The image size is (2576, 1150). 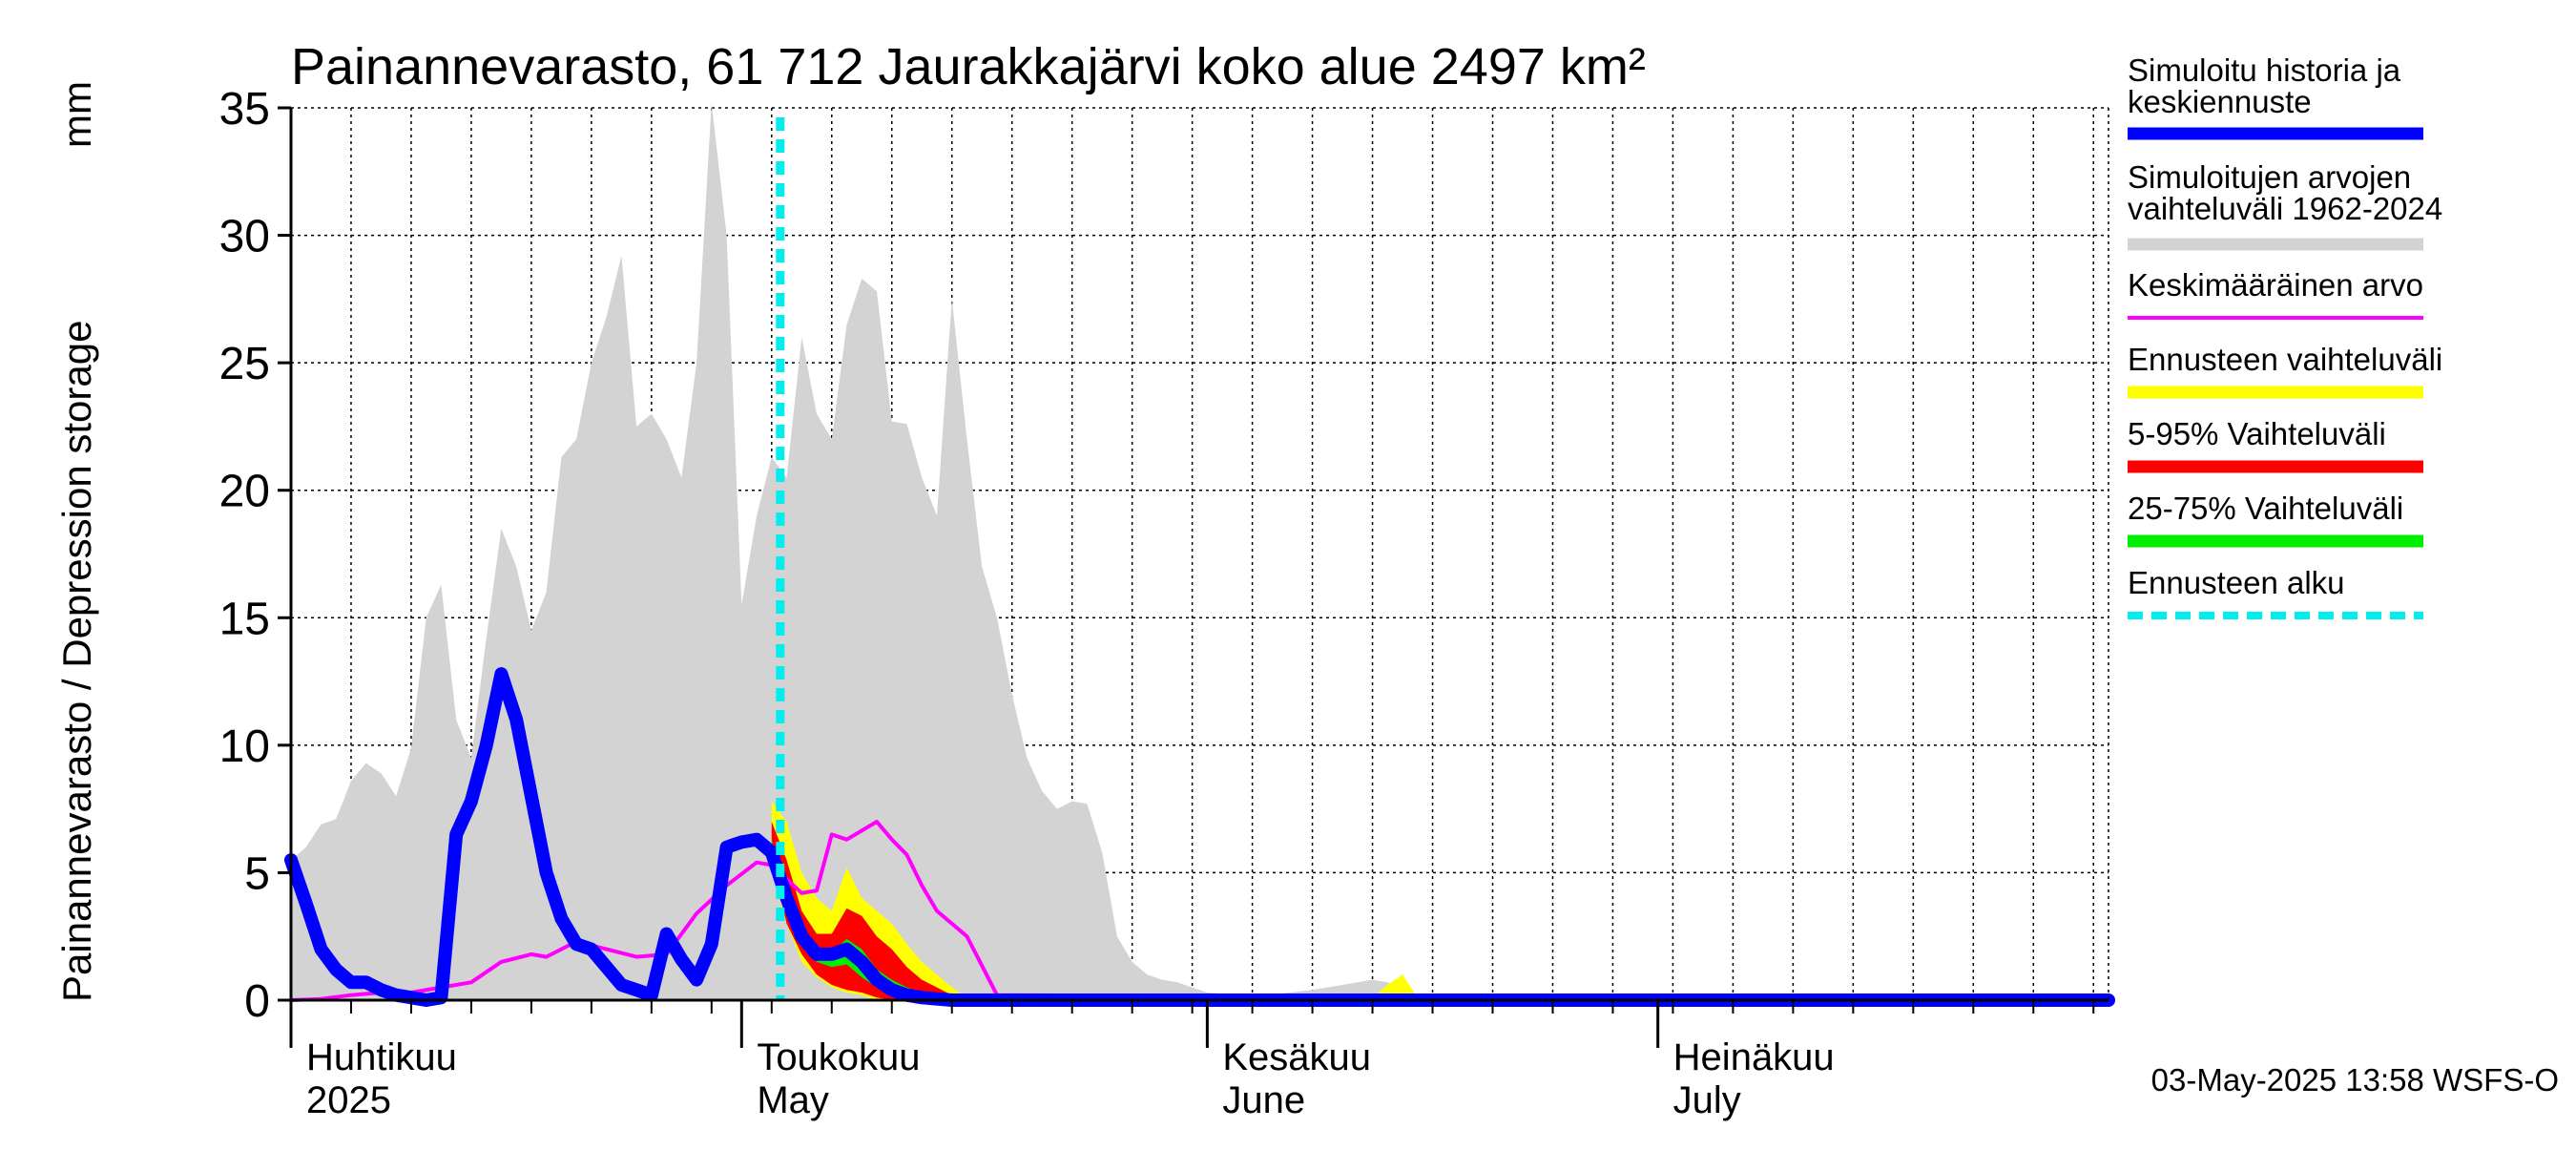 I want to click on legend-label: Ennusteen alku, so click(x=2236, y=582).